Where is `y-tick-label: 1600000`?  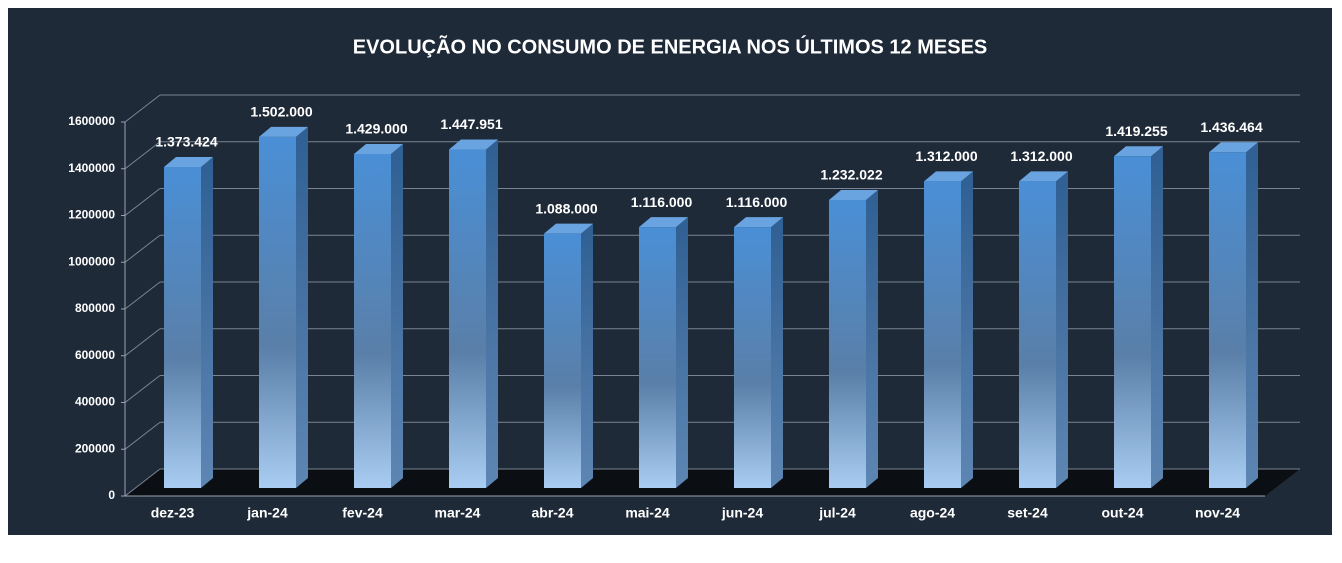
y-tick-label: 1600000 is located at coordinates (91, 121).